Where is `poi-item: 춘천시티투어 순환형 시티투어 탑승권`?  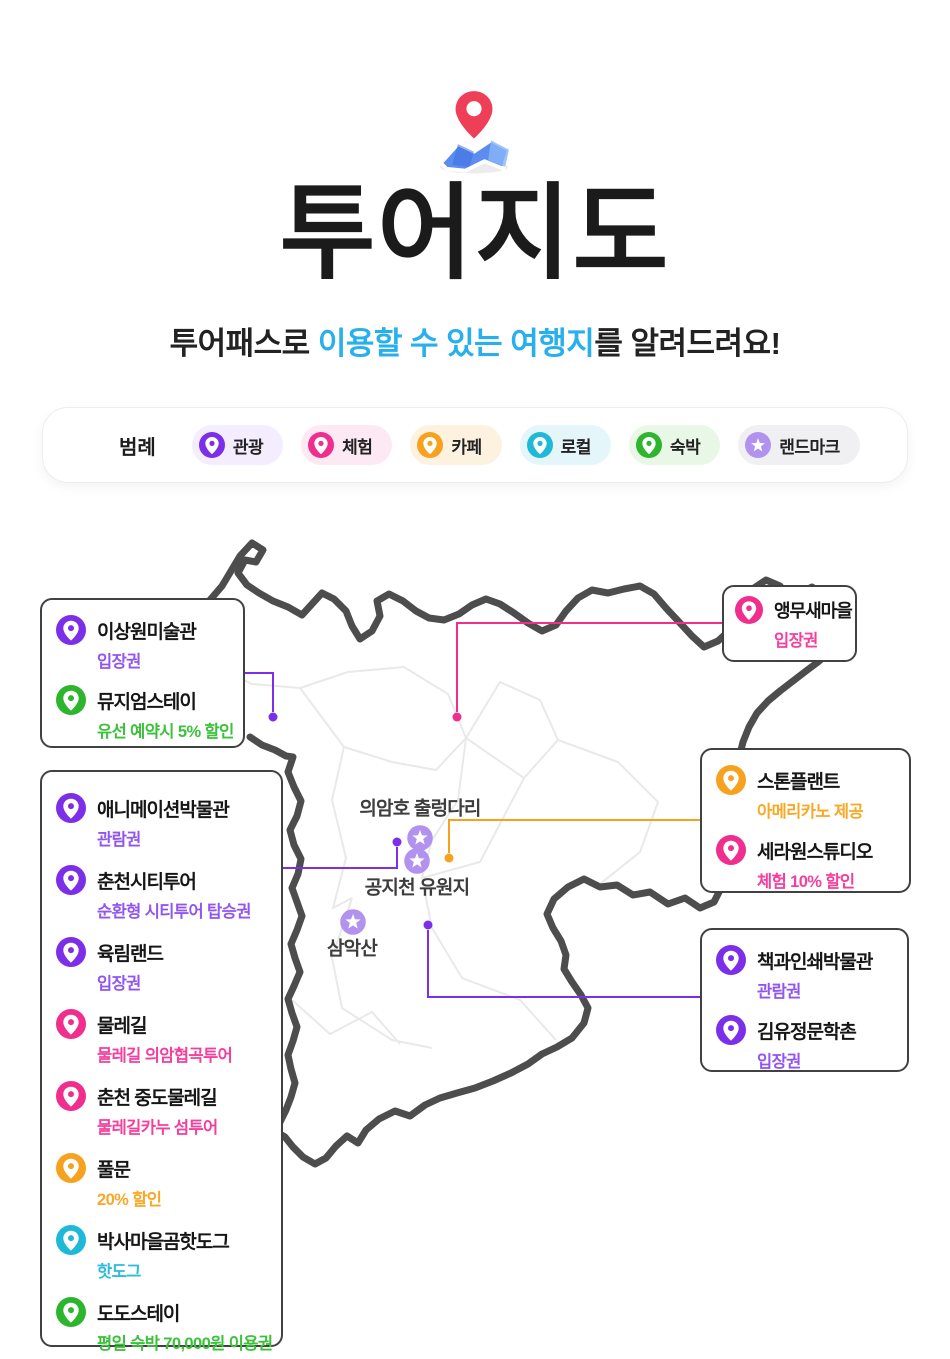
poi-item: 춘천시티투어 순환형 시티투어 탑승권 is located at coordinates (161, 893).